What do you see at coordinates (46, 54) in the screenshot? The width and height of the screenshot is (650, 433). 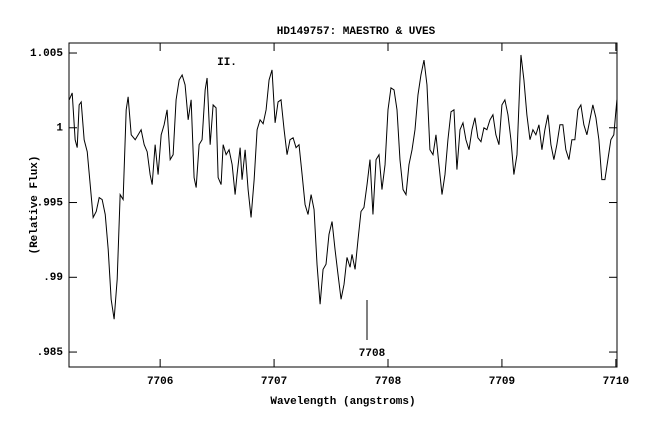 I see `y-tick-label: 1.005` at bounding box center [46, 54].